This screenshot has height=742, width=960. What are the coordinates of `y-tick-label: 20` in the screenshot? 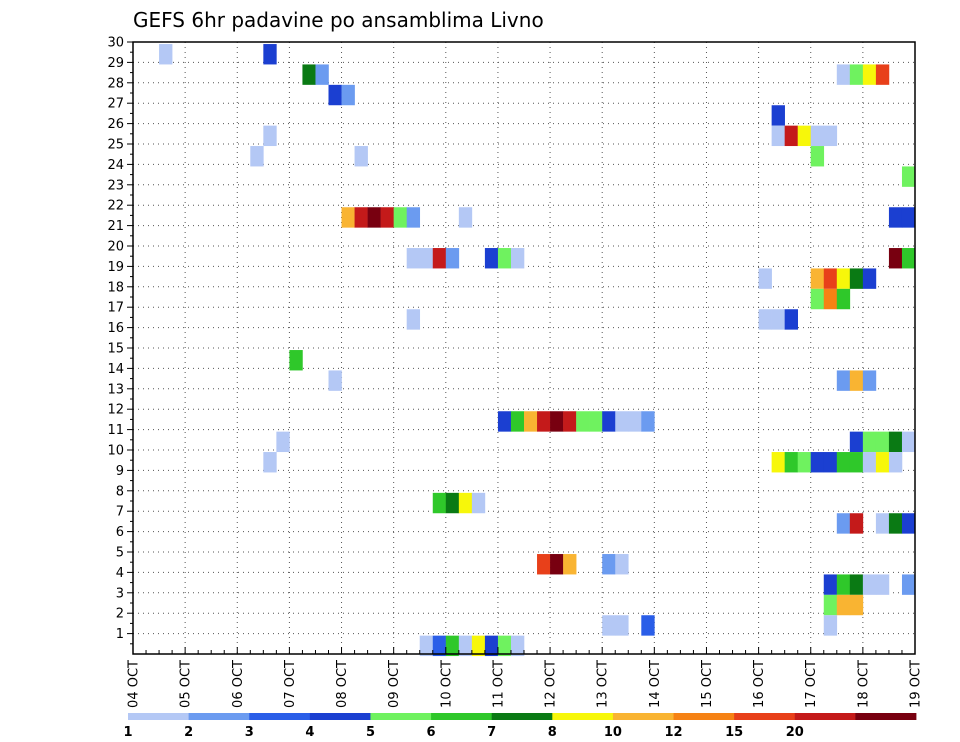 It's located at (115, 247).